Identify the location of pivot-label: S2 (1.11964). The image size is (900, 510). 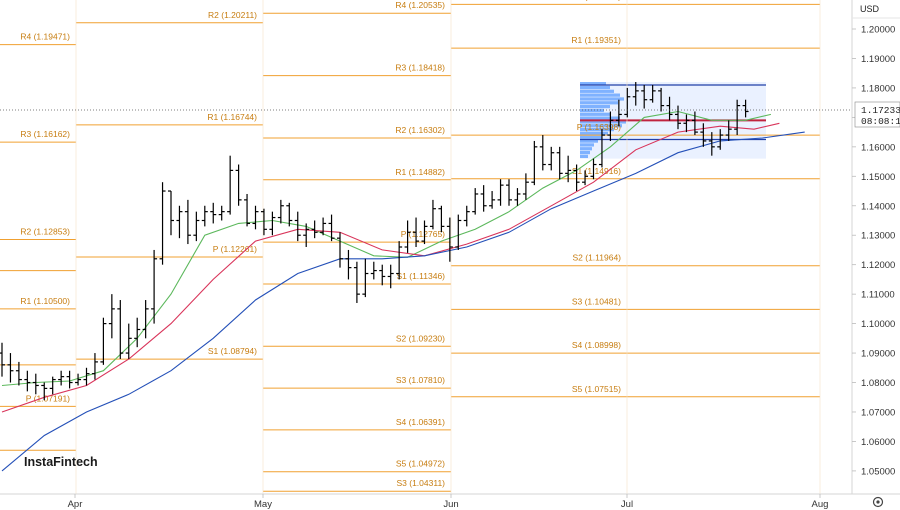
(596, 258).